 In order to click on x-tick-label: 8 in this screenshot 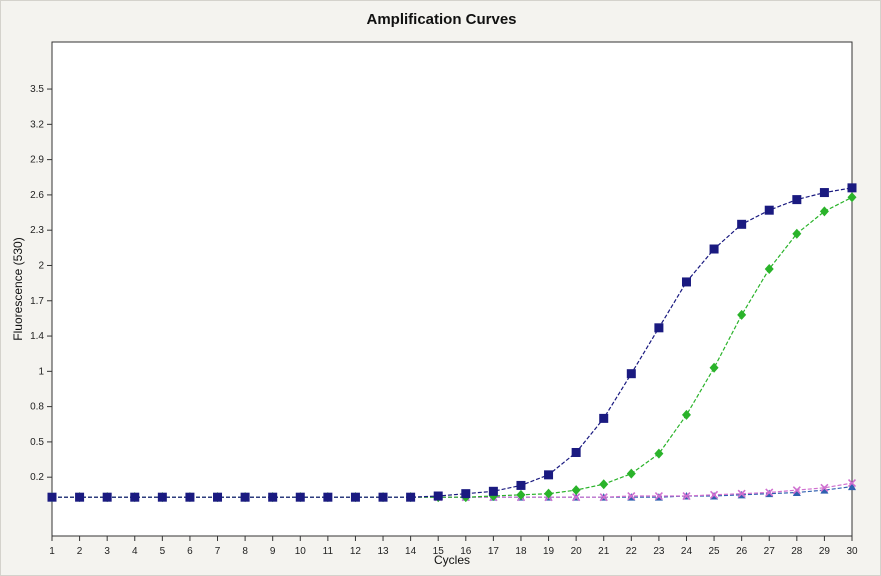, I will do `click(245, 551)`.